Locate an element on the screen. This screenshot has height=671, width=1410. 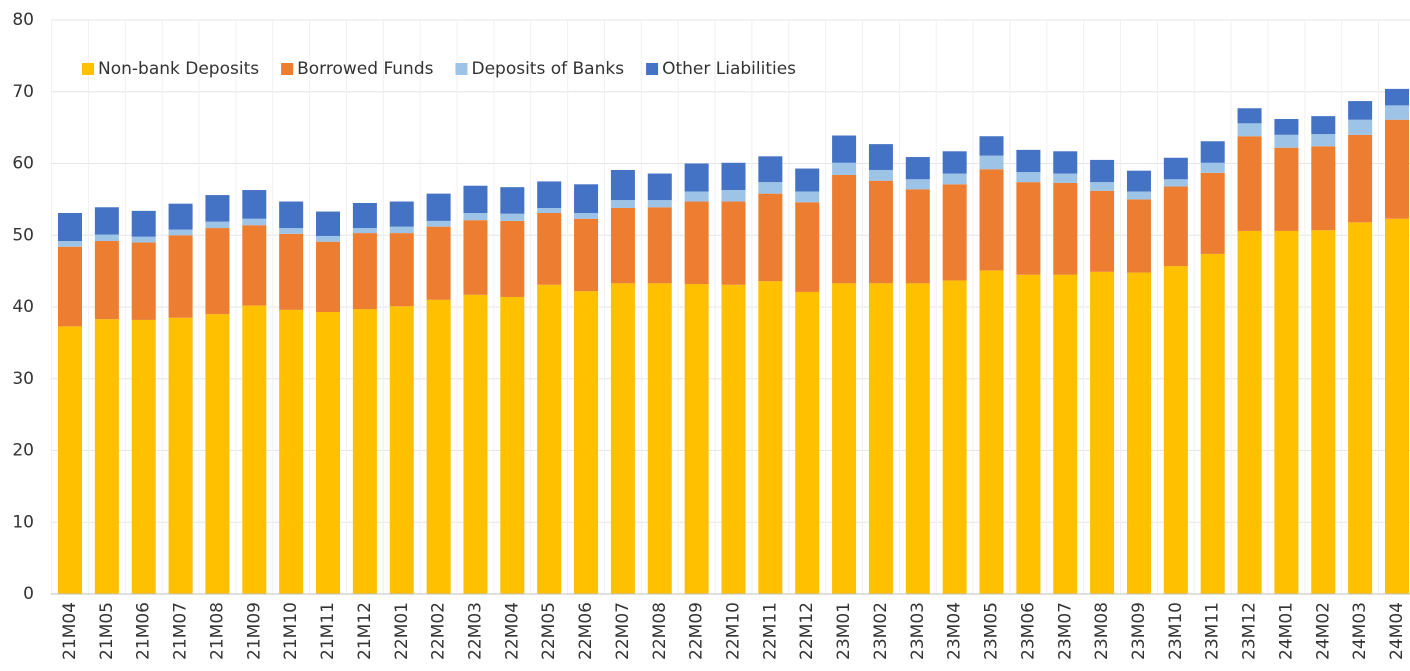
x-tick-label: 21M04 is located at coordinates (70, 631).